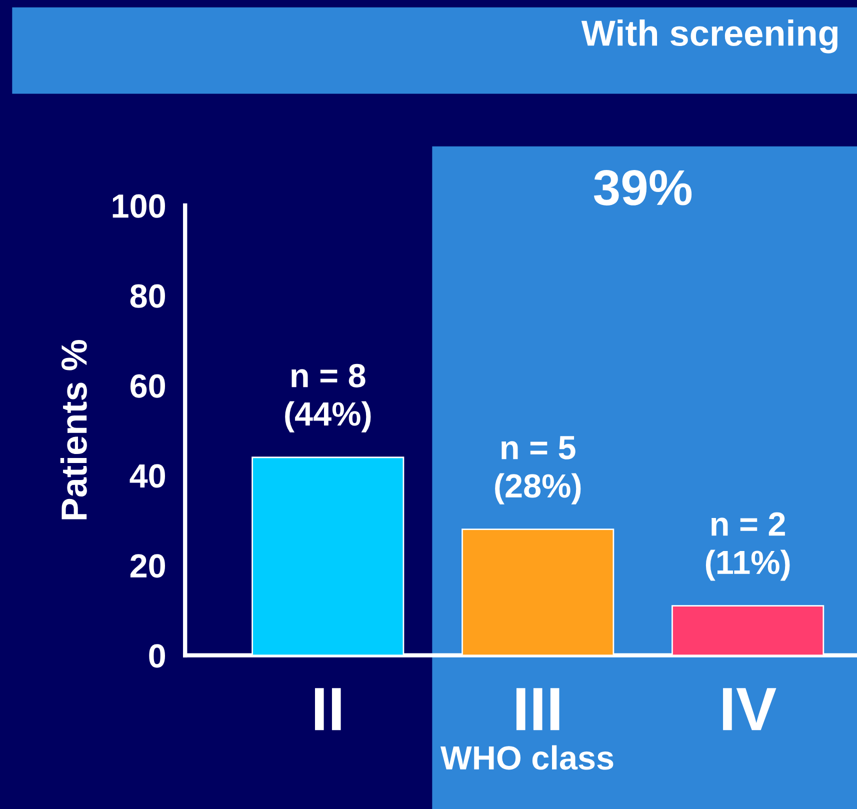 This screenshot has width=857, height=809. Describe the element at coordinates (138, 206) in the screenshot. I see `y-tick-label: 100` at that location.